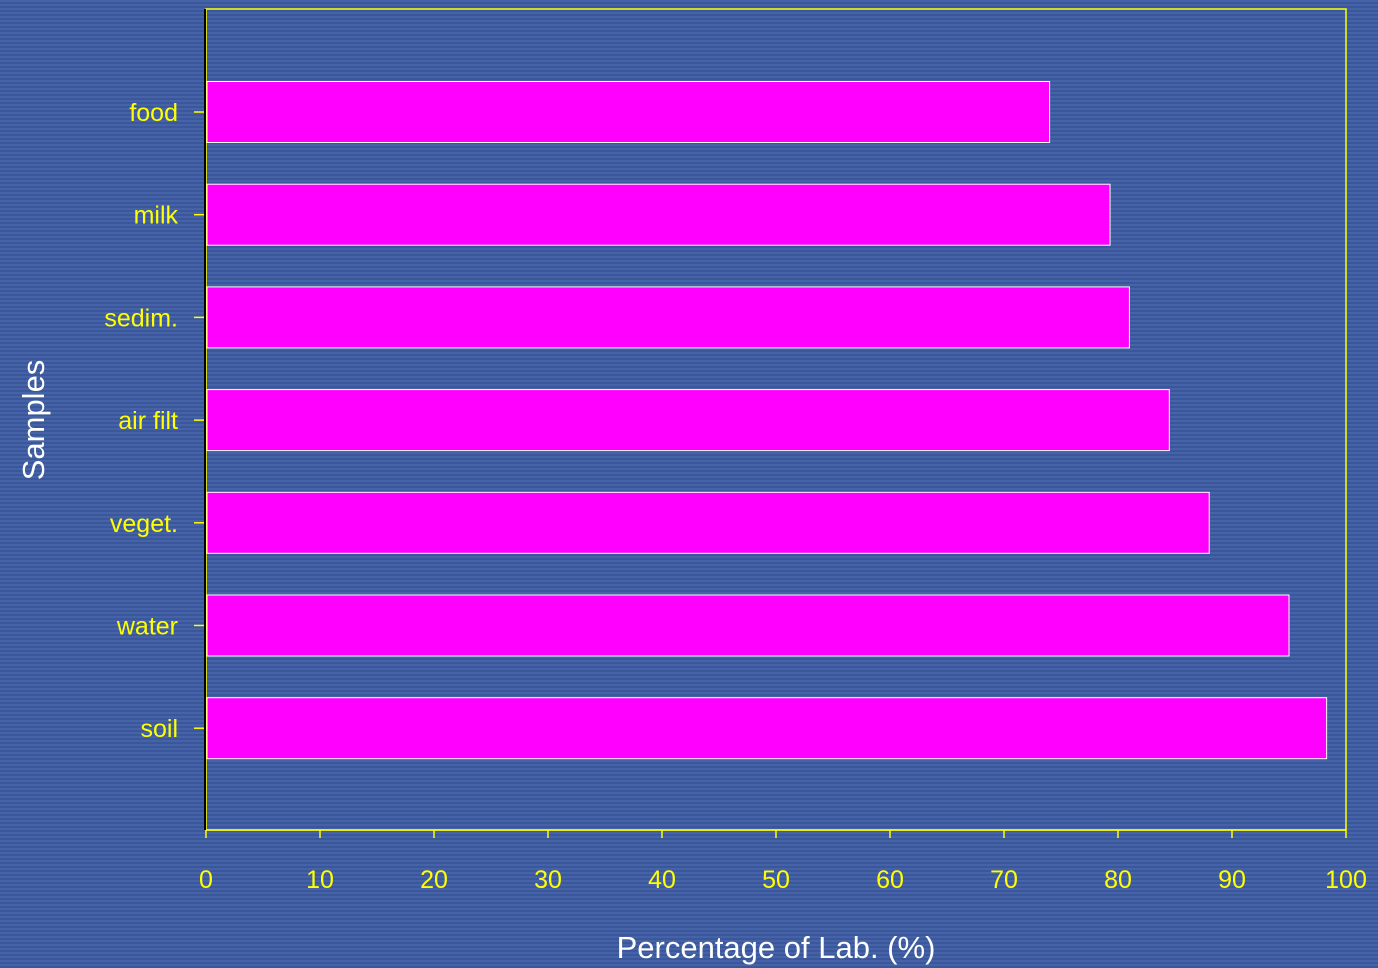 The image size is (1378, 968). I want to click on x-tick-label: 90, so click(1232, 880).